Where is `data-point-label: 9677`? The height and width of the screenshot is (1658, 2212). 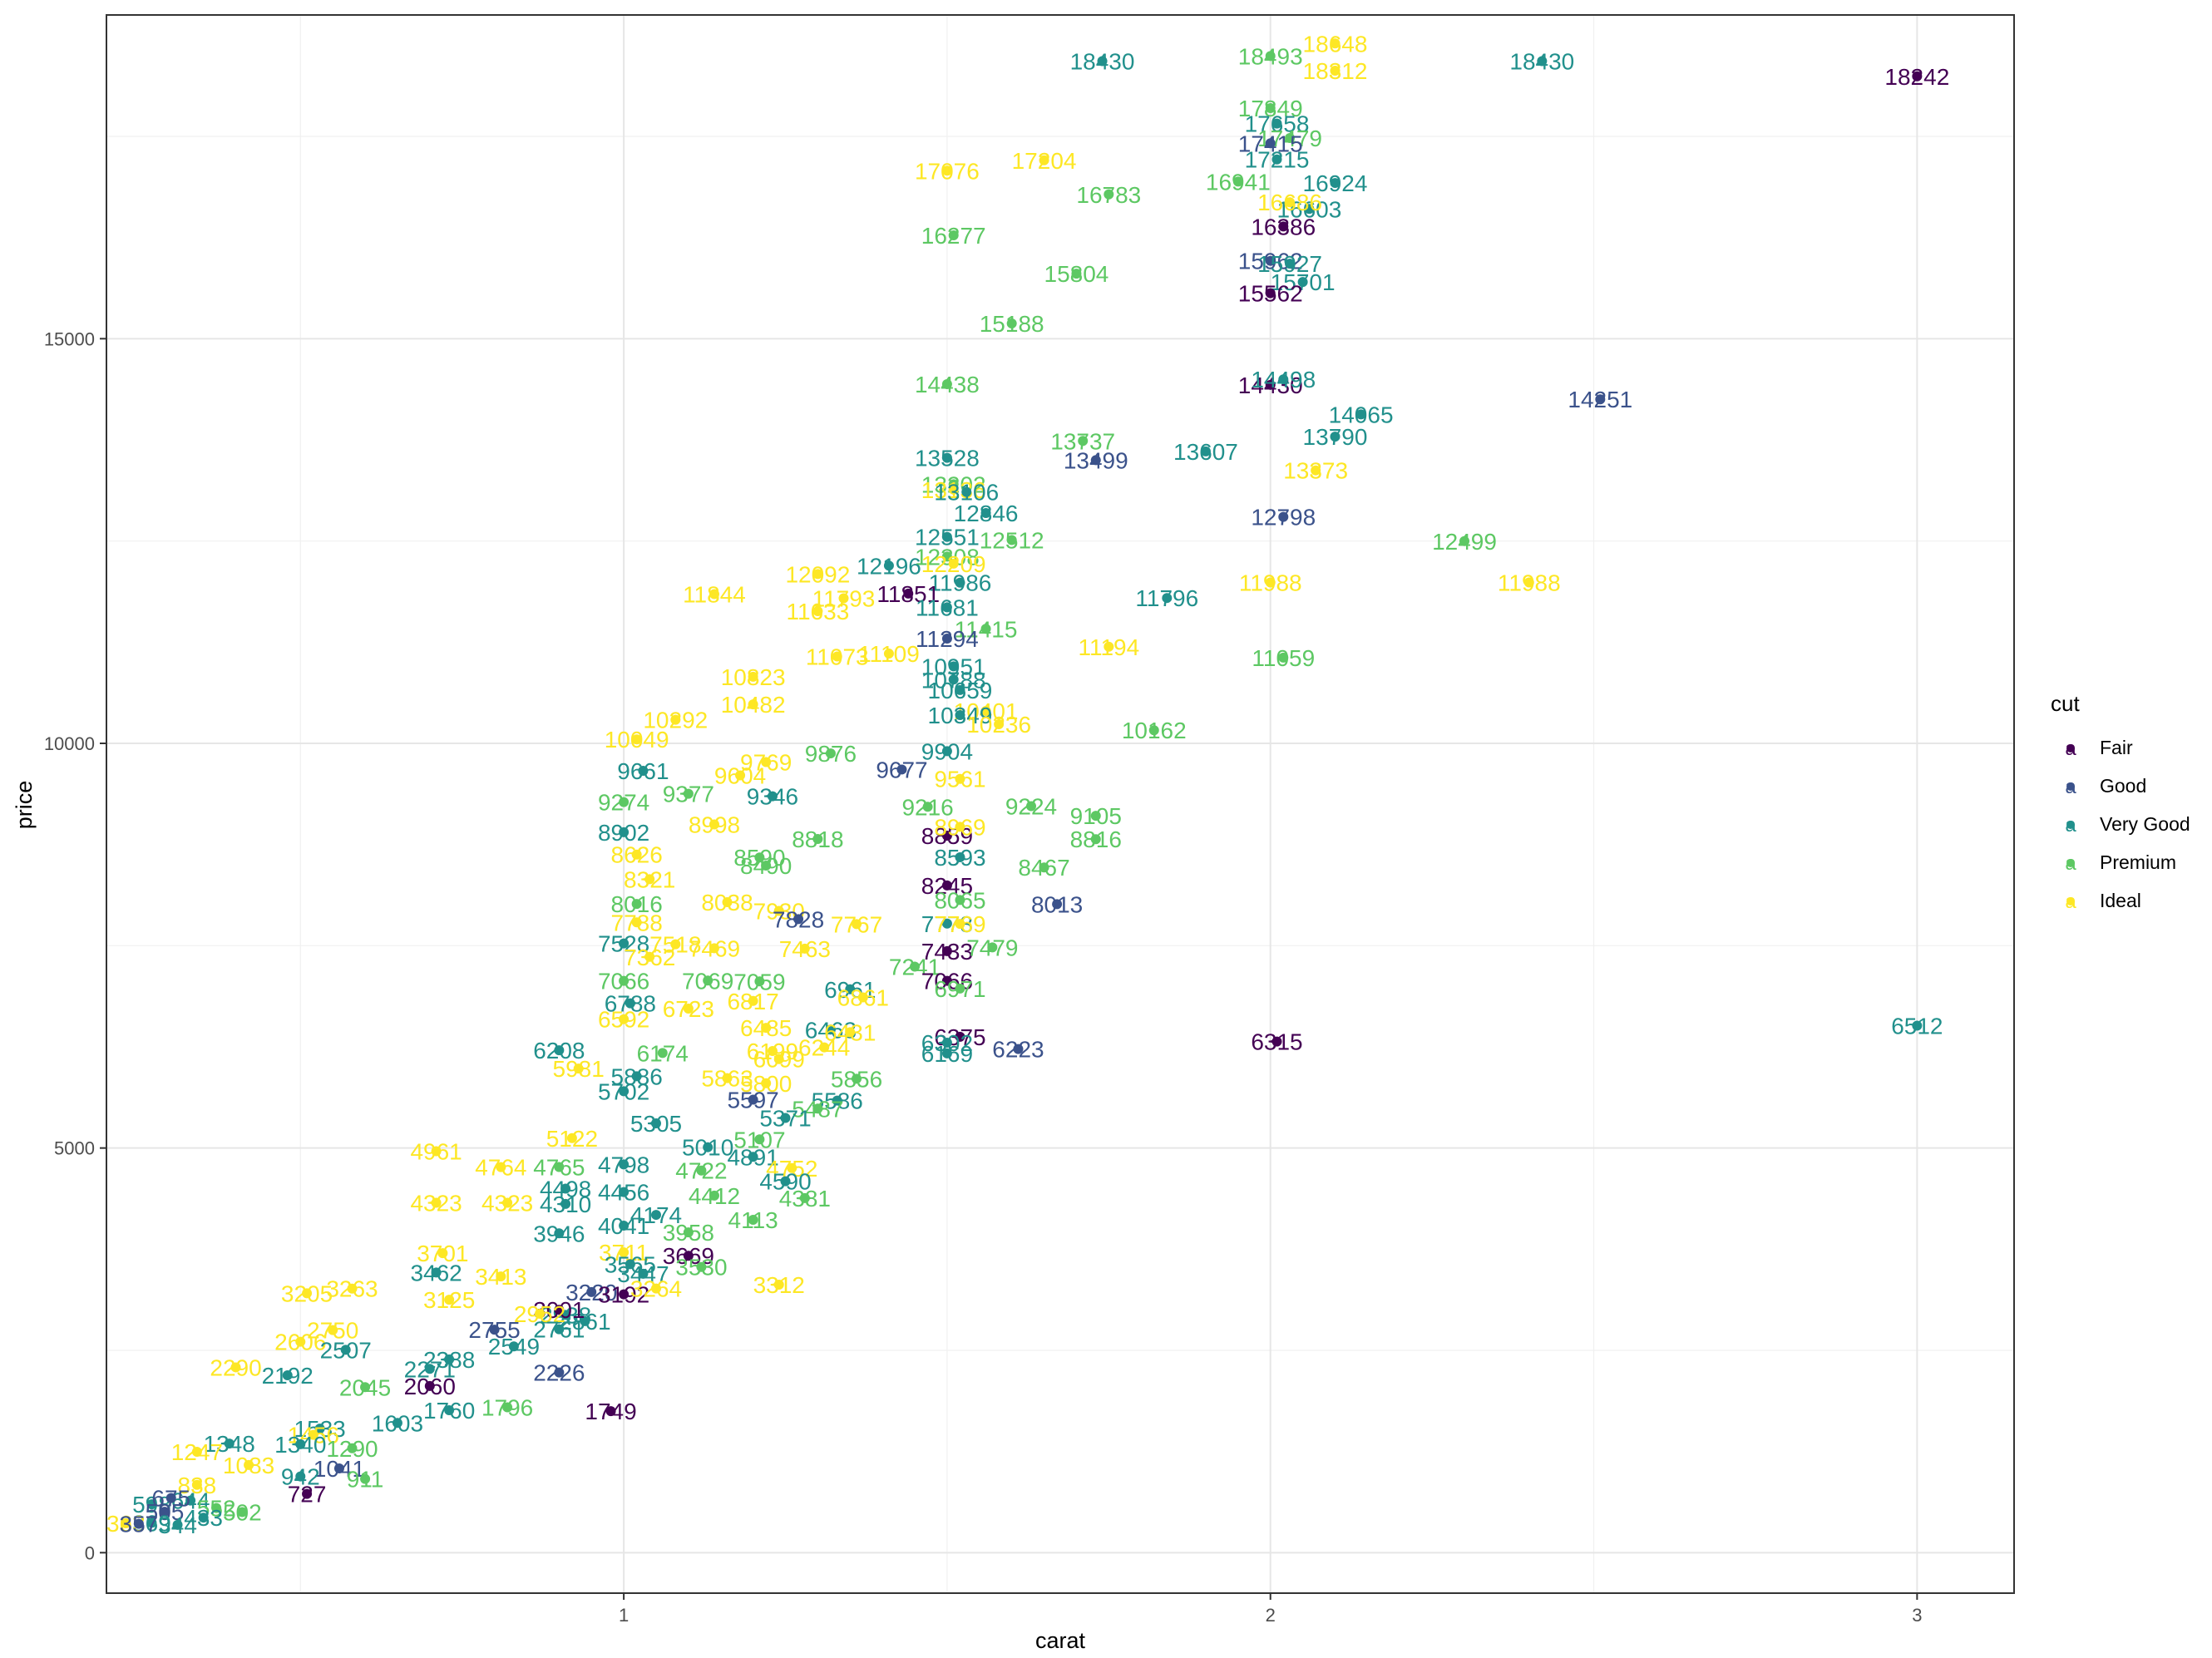 data-point-label: 9677 is located at coordinates (902, 769).